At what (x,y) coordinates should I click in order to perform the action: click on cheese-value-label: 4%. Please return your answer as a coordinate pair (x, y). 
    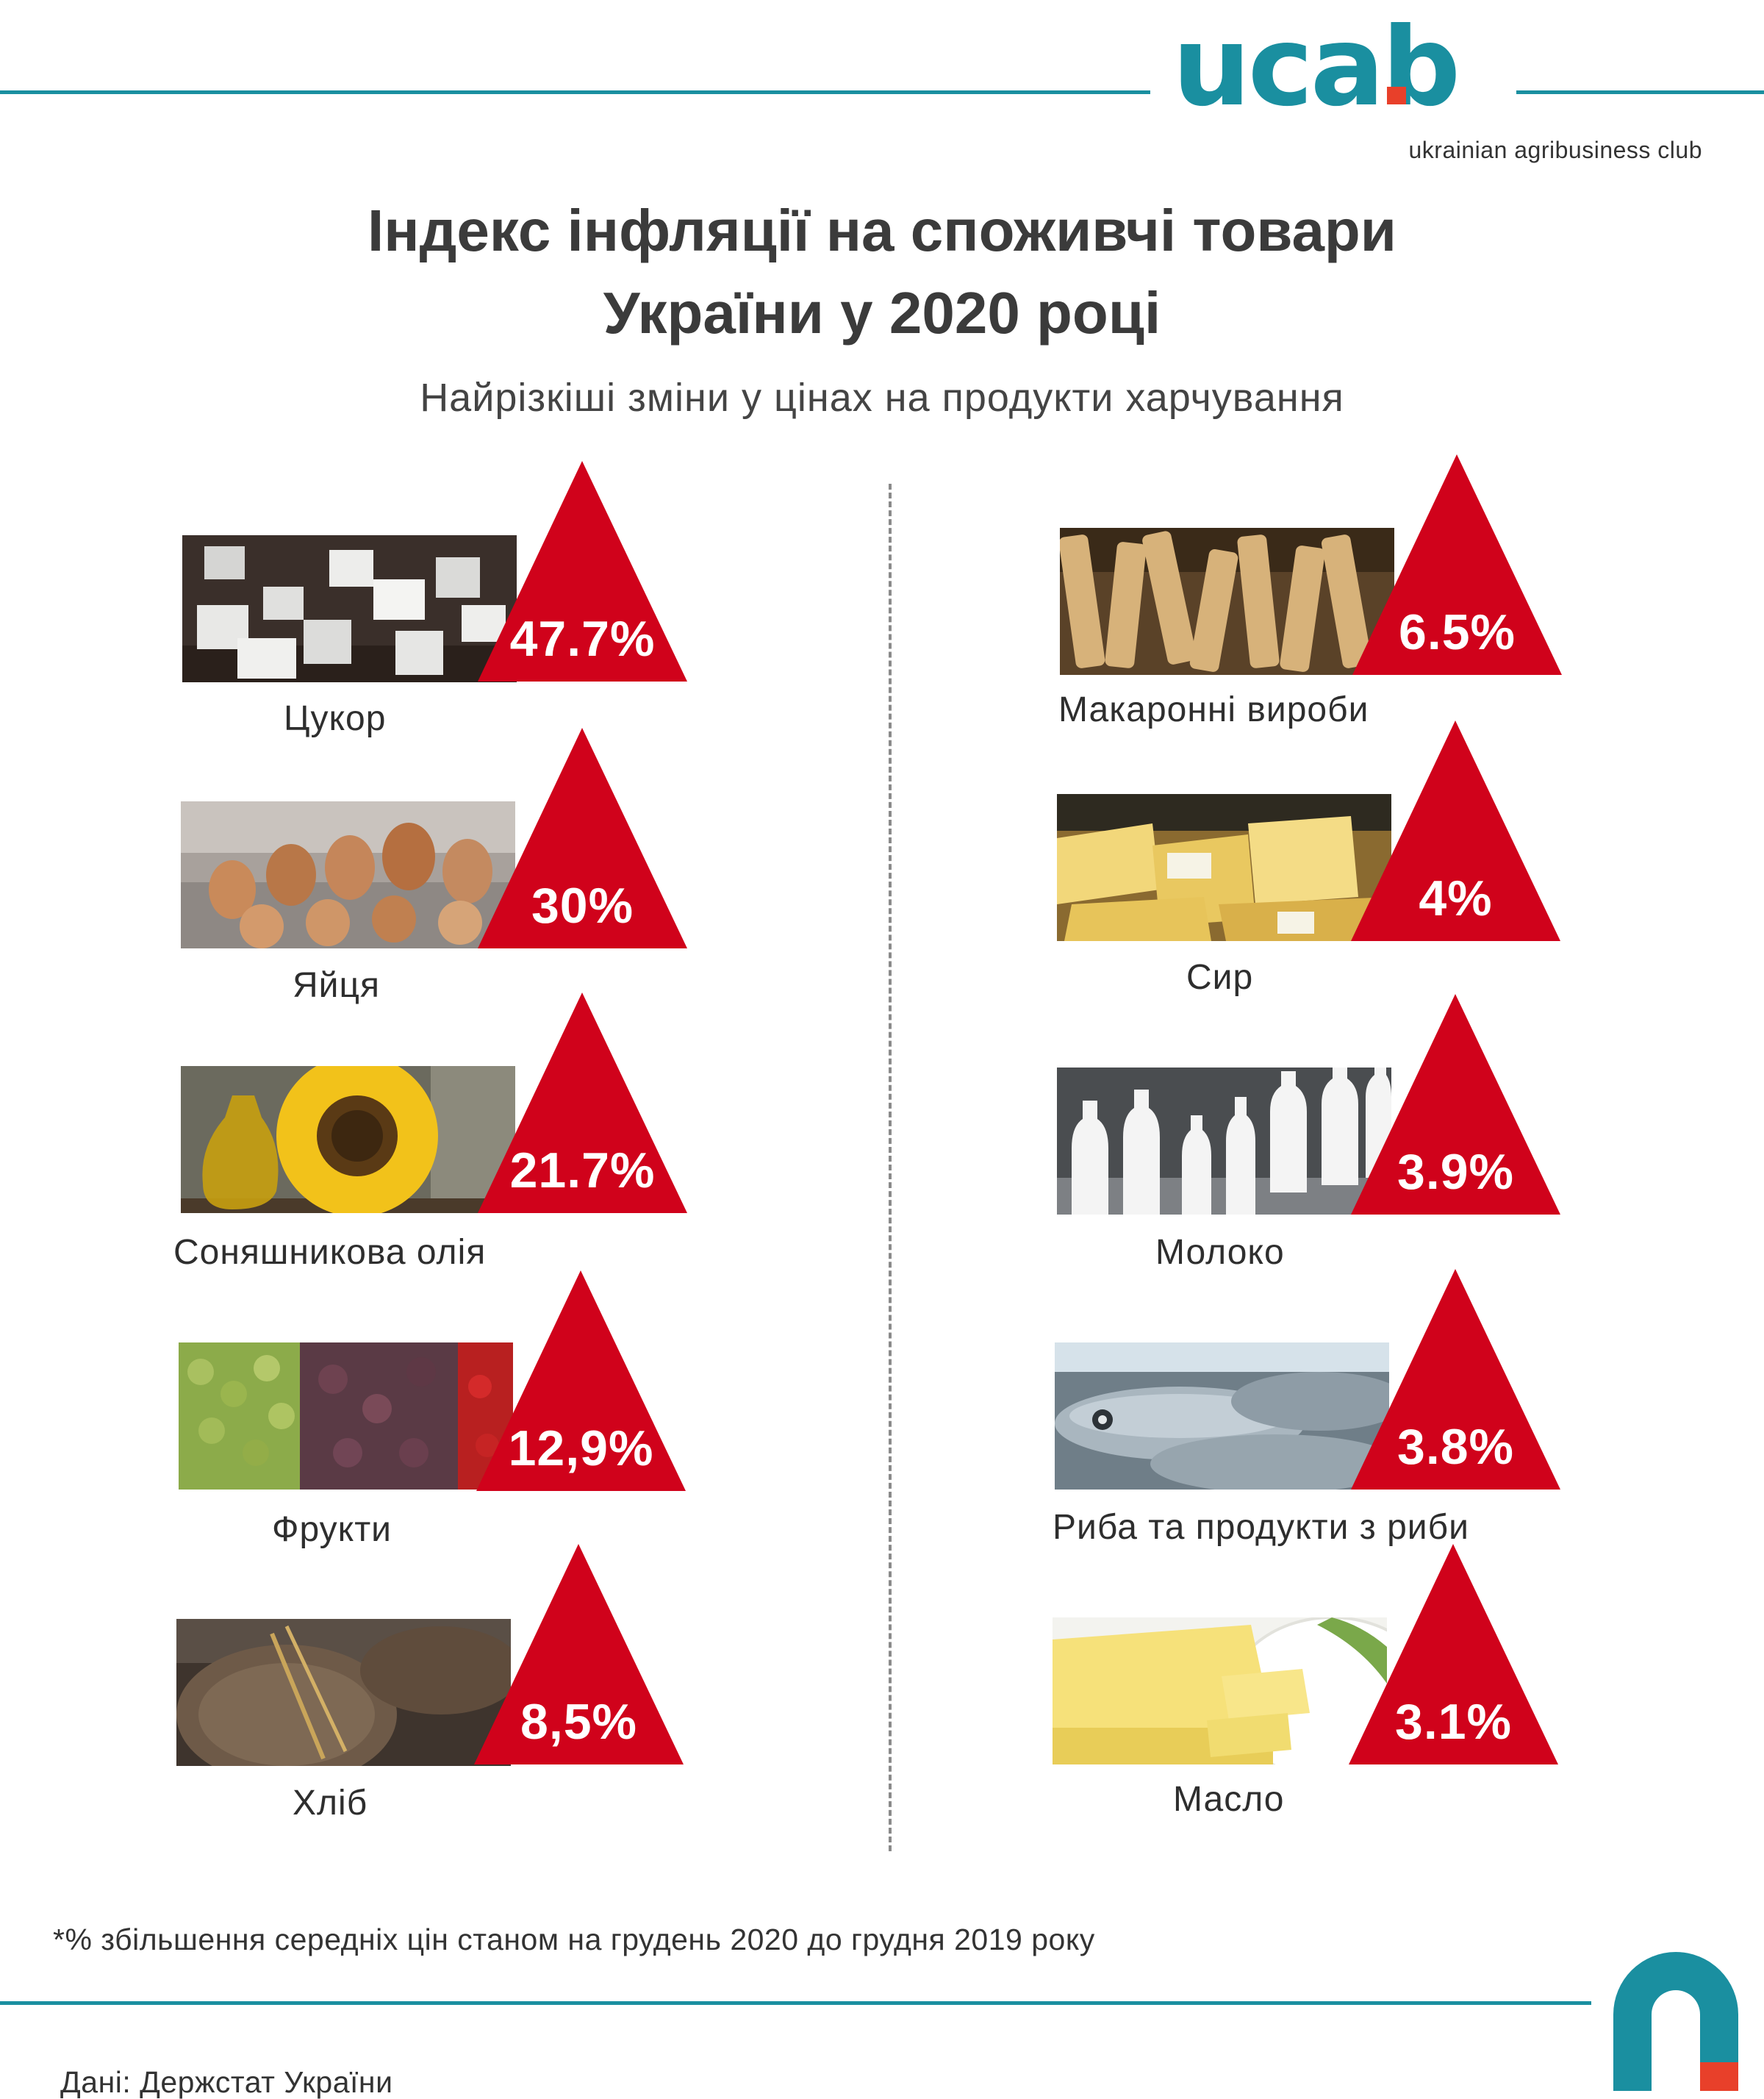
    Looking at the image, I should click on (1456, 898).